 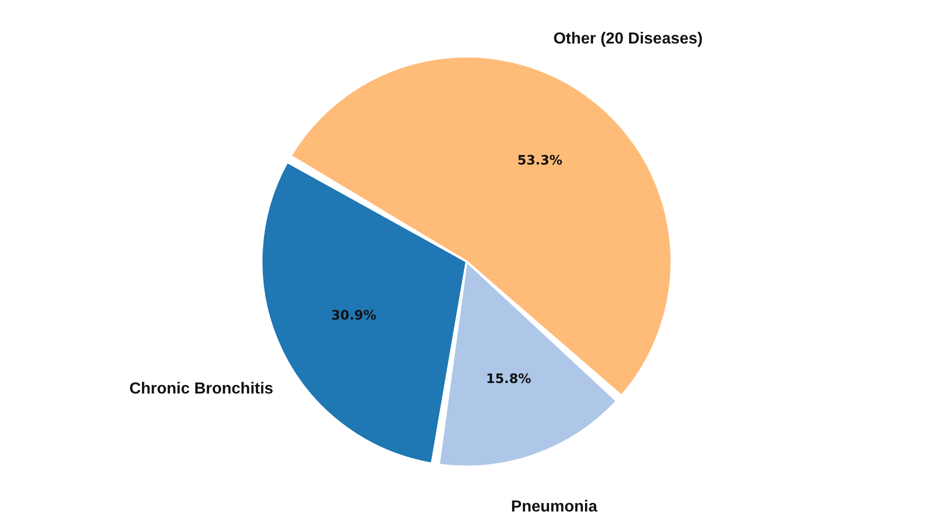 What do you see at coordinates (201, 389) in the screenshot?
I see `slice-label: Chronic Bronchitis` at bounding box center [201, 389].